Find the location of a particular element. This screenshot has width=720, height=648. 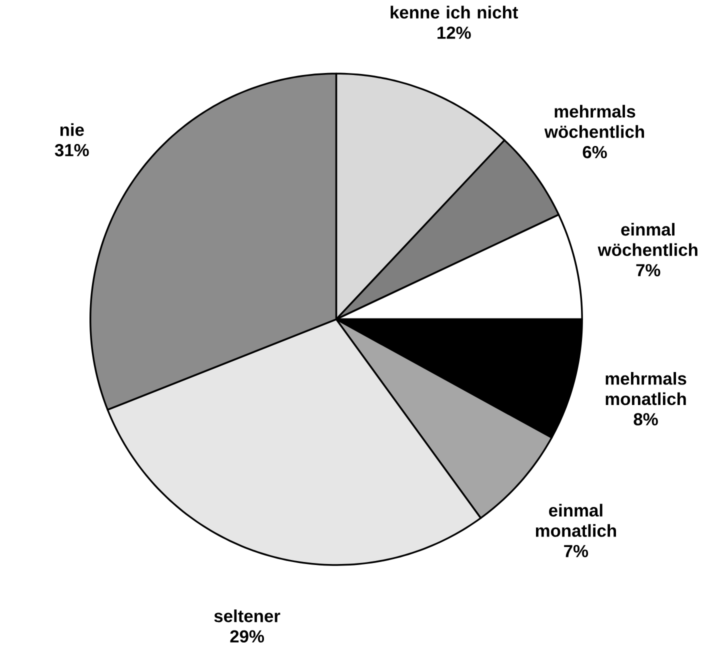

slice-label: mehrmals wöchentlich is located at coordinates (594, 121).